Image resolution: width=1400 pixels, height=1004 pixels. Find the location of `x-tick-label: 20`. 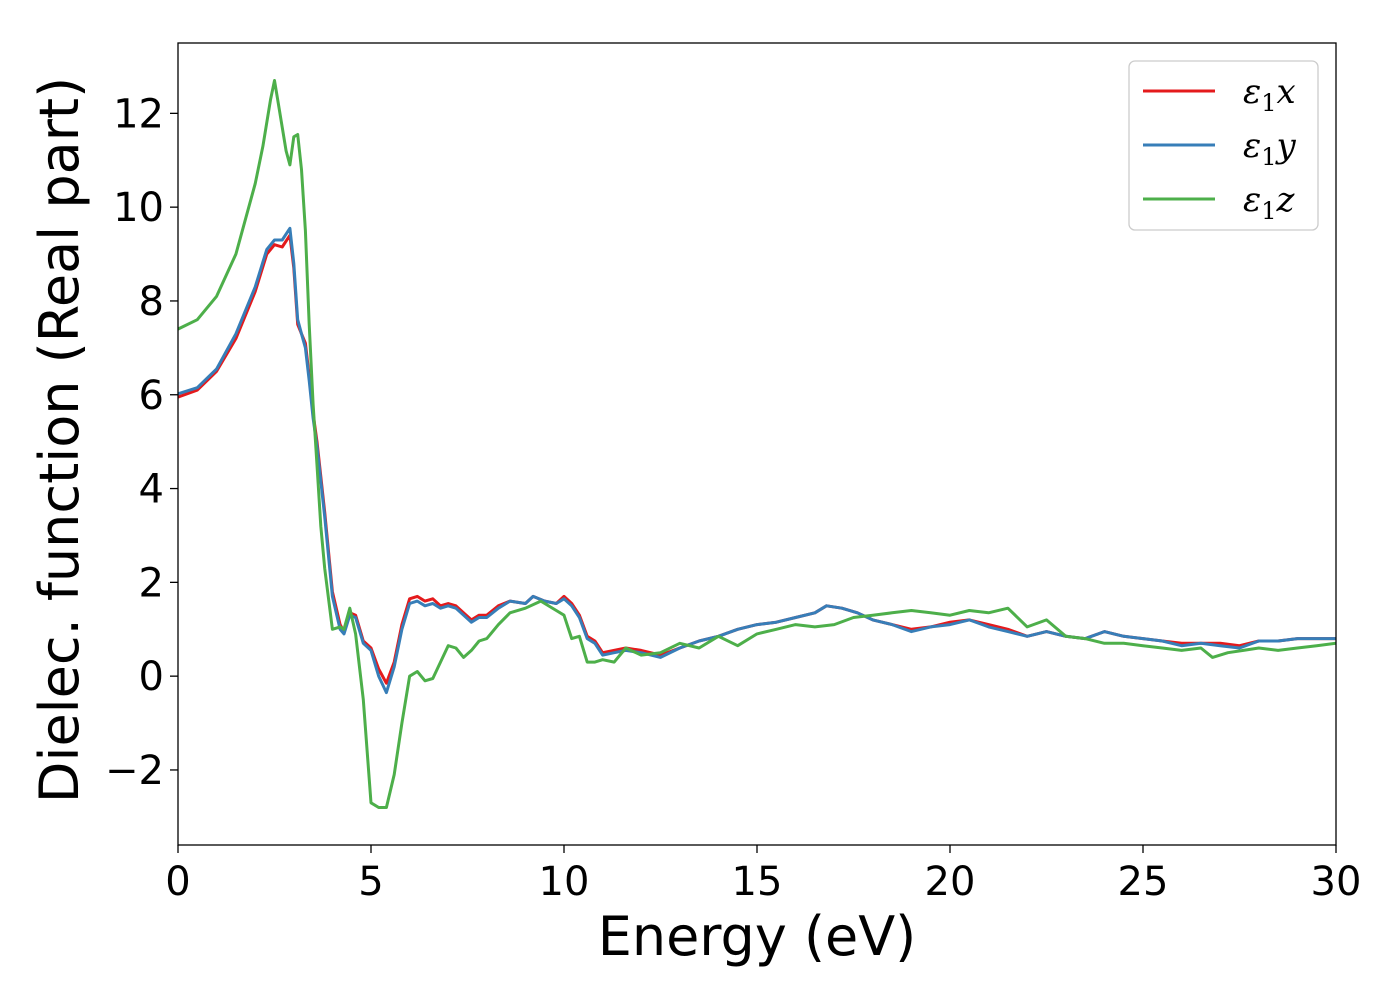

x-tick-label: 20 is located at coordinates (950, 882).